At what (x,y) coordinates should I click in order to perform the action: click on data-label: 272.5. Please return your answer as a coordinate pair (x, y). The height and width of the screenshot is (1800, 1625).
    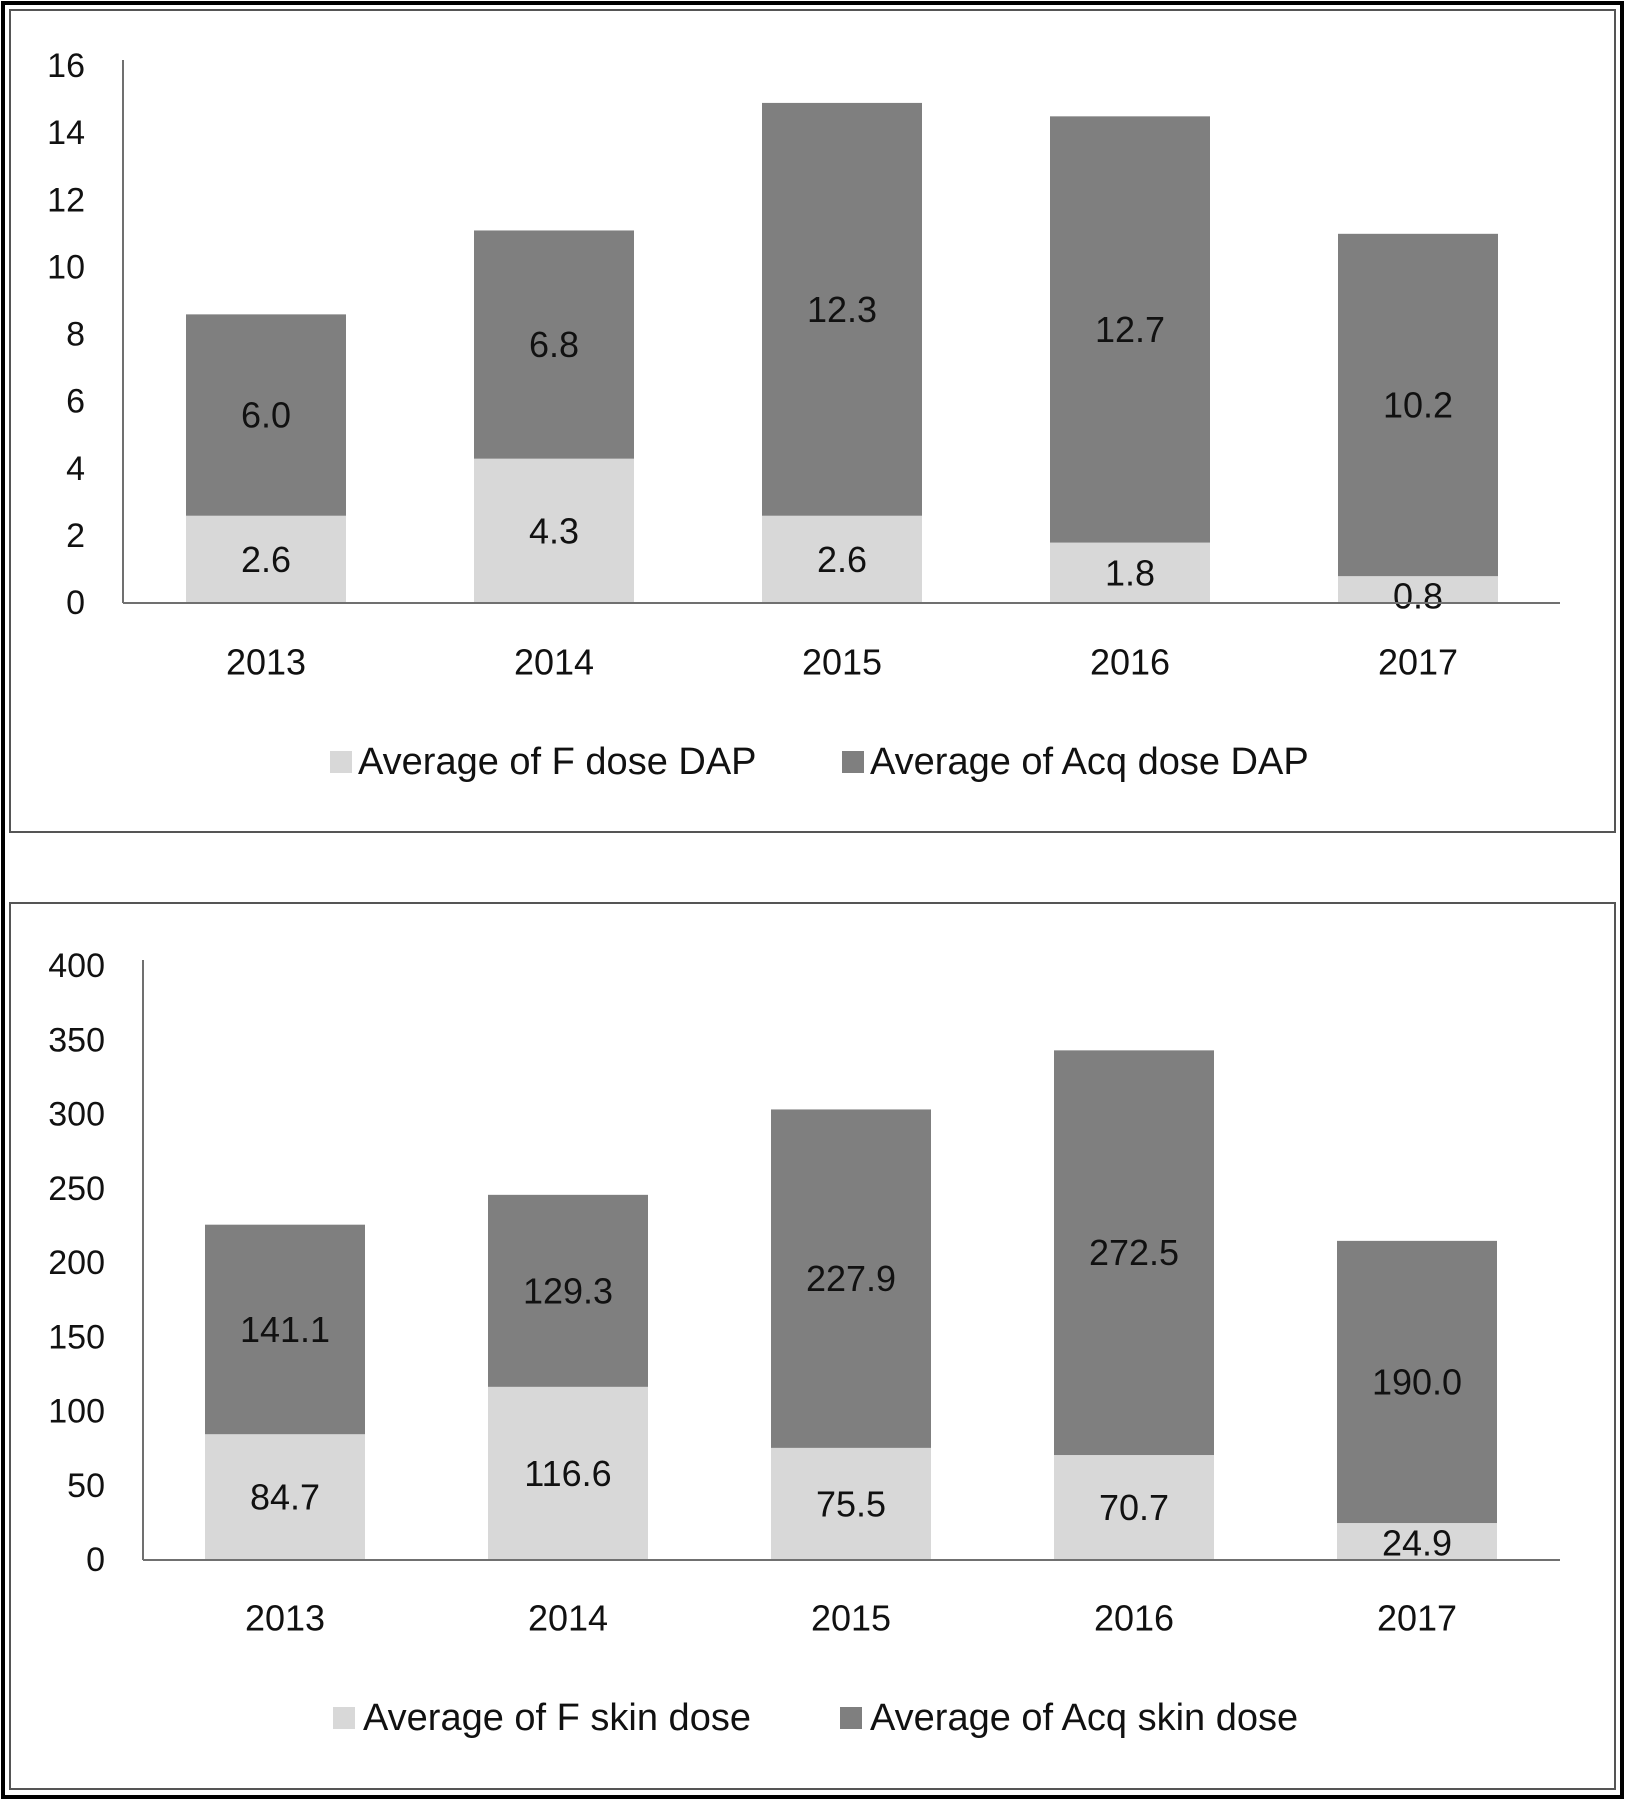
    Looking at the image, I should click on (1134, 1252).